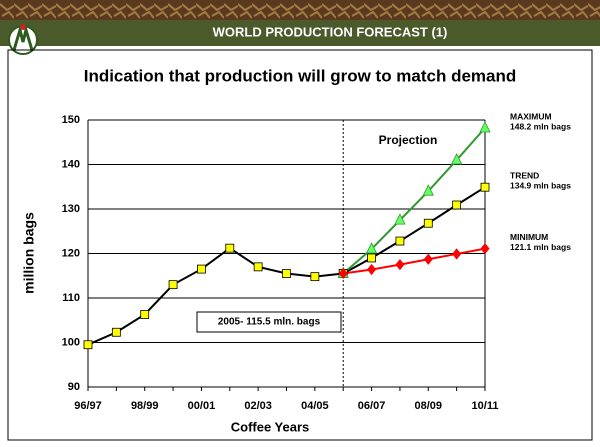 This screenshot has width=600, height=447. What do you see at coordinates (529, 237) in the screenshot?
I see `series-label: MINIMUM` at bounding box center [529, 237].